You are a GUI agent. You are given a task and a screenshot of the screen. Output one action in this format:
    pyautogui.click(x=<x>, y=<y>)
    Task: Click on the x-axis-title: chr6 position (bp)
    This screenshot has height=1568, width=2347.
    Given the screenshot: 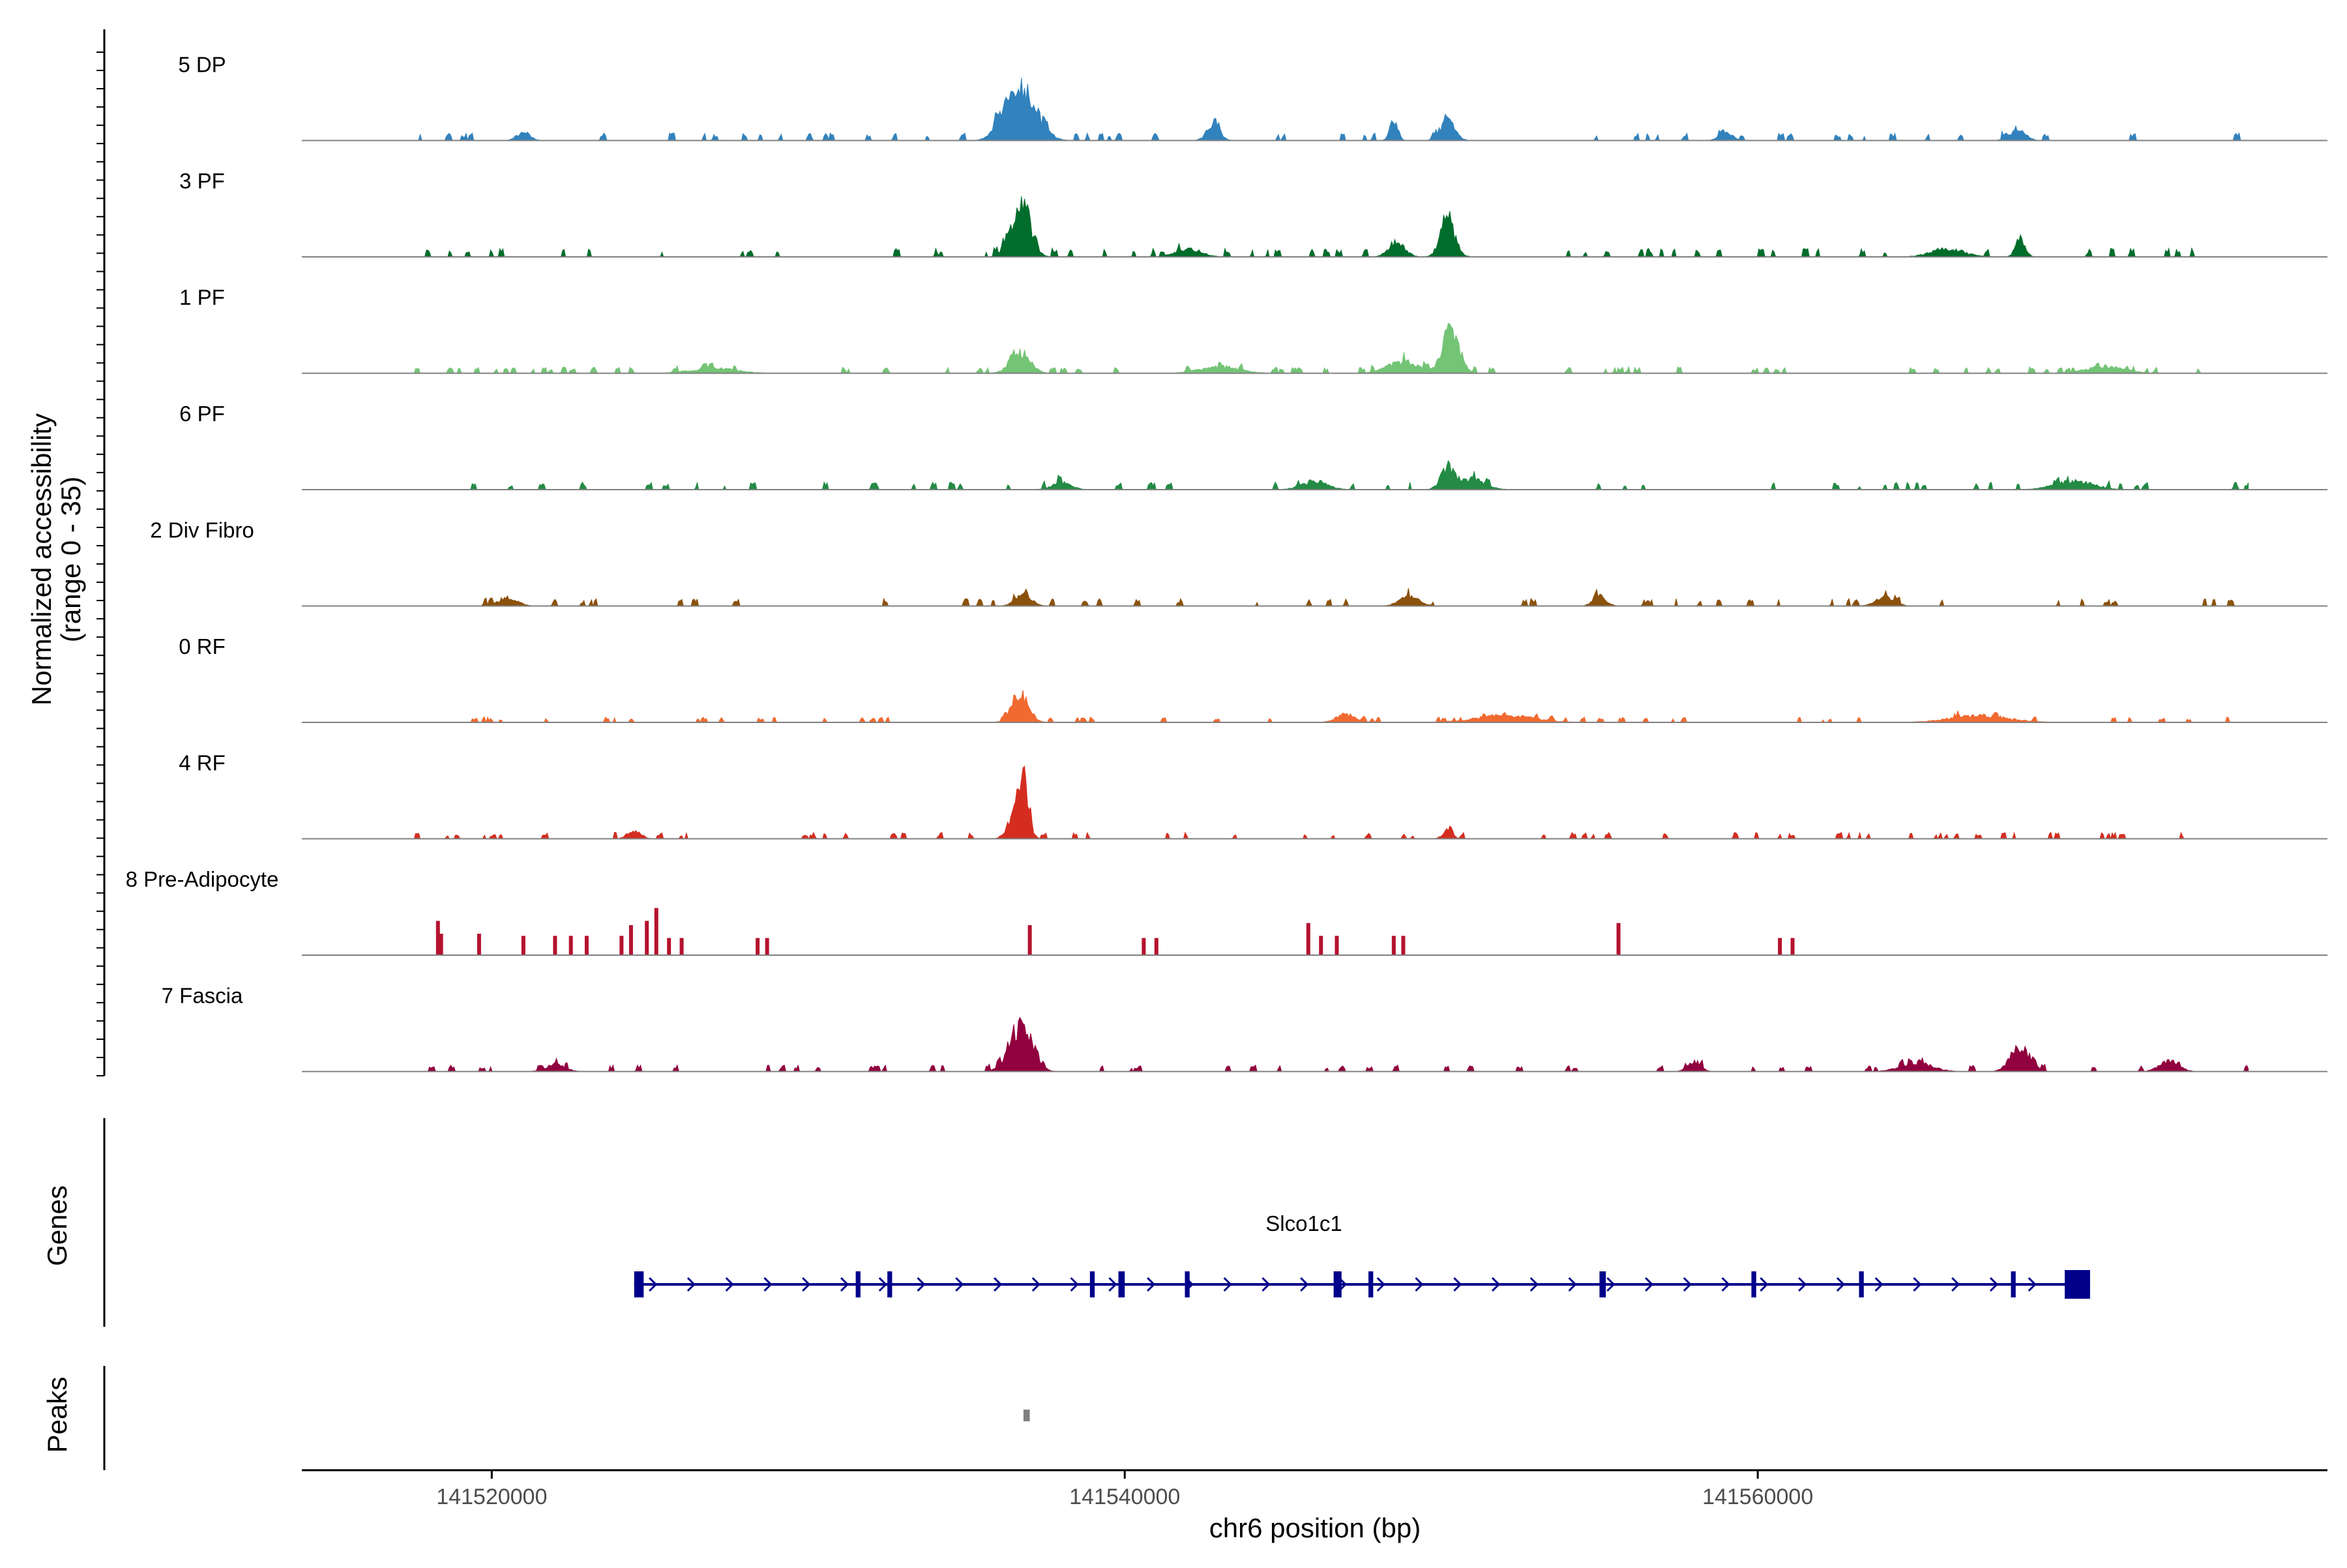 What is the action you would take?
    pyautogui.click(x=1315, y=1528)
    